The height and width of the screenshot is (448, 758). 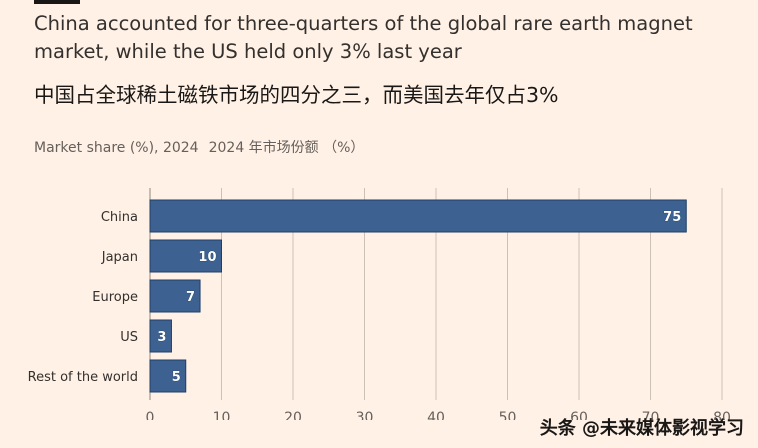 What do you see at coordinates (119, 257) in the screenshot?
I see `category-label: Japan` at bounding box center [119, 257].